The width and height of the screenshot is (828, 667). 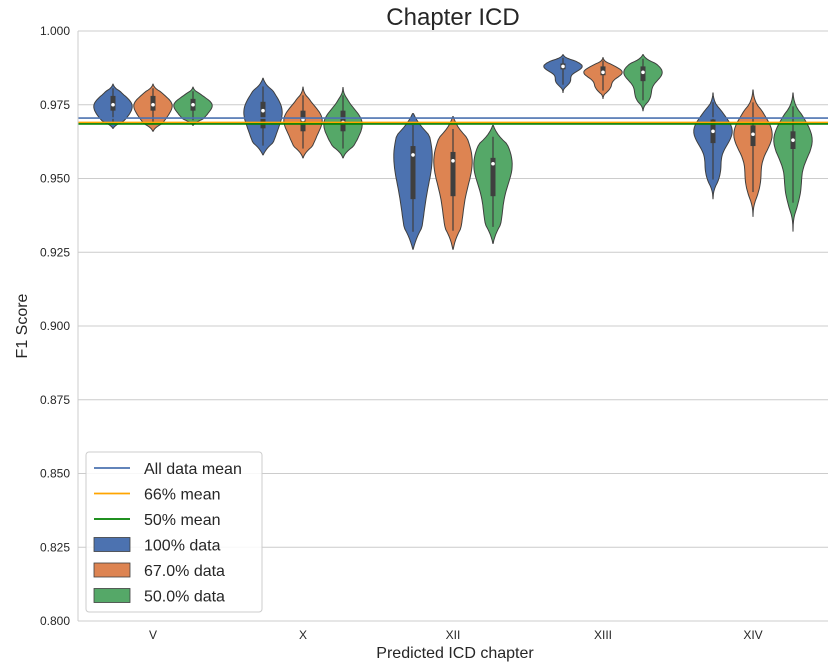 What do you see at coordinates (22, 325) in the screenshot?
I see `y-axis-title: F1 Score` at bounding box center [22, 325].